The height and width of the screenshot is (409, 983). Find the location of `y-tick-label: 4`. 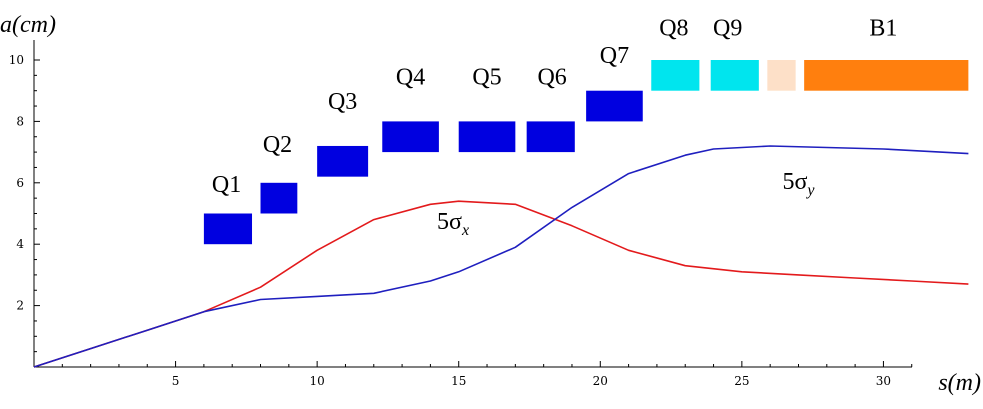

y-tick-label: 4 is located at coordinates (20, 244).